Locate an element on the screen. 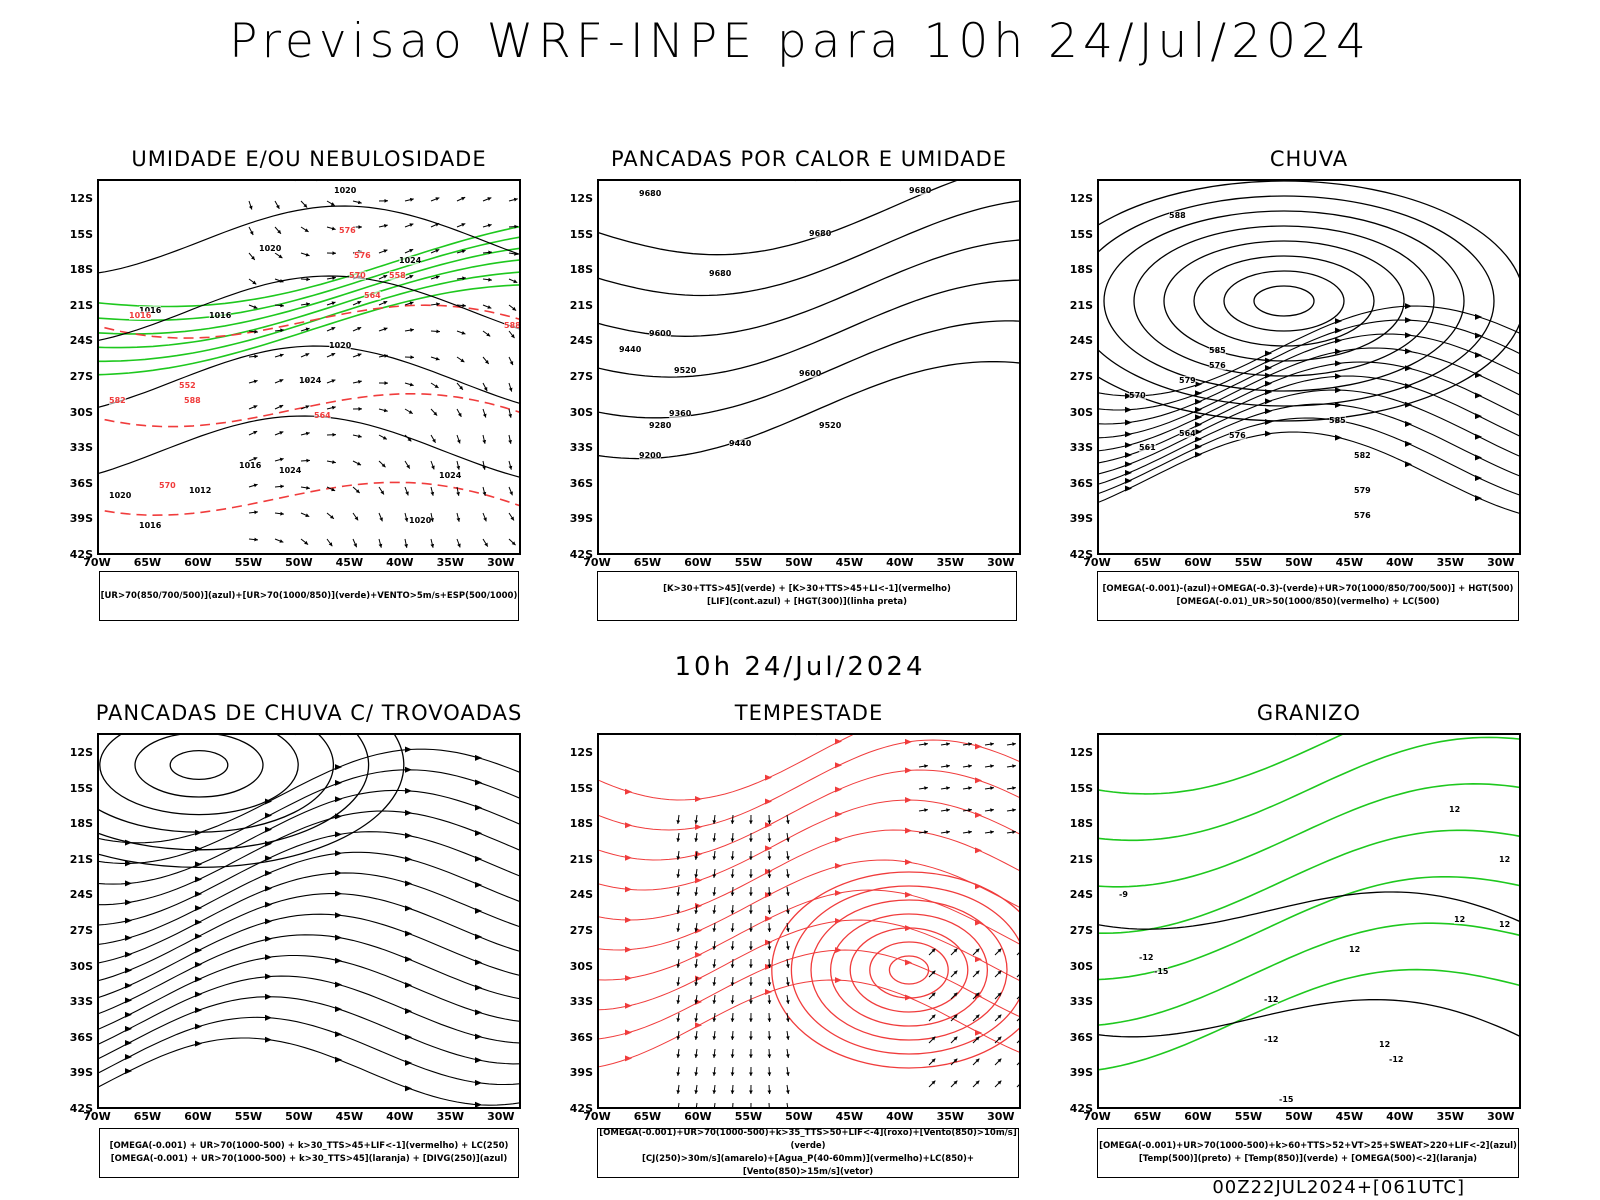 This screenshot has height=1200, width=1600. contour-label: 582 is located at coordinates (1362, 455).